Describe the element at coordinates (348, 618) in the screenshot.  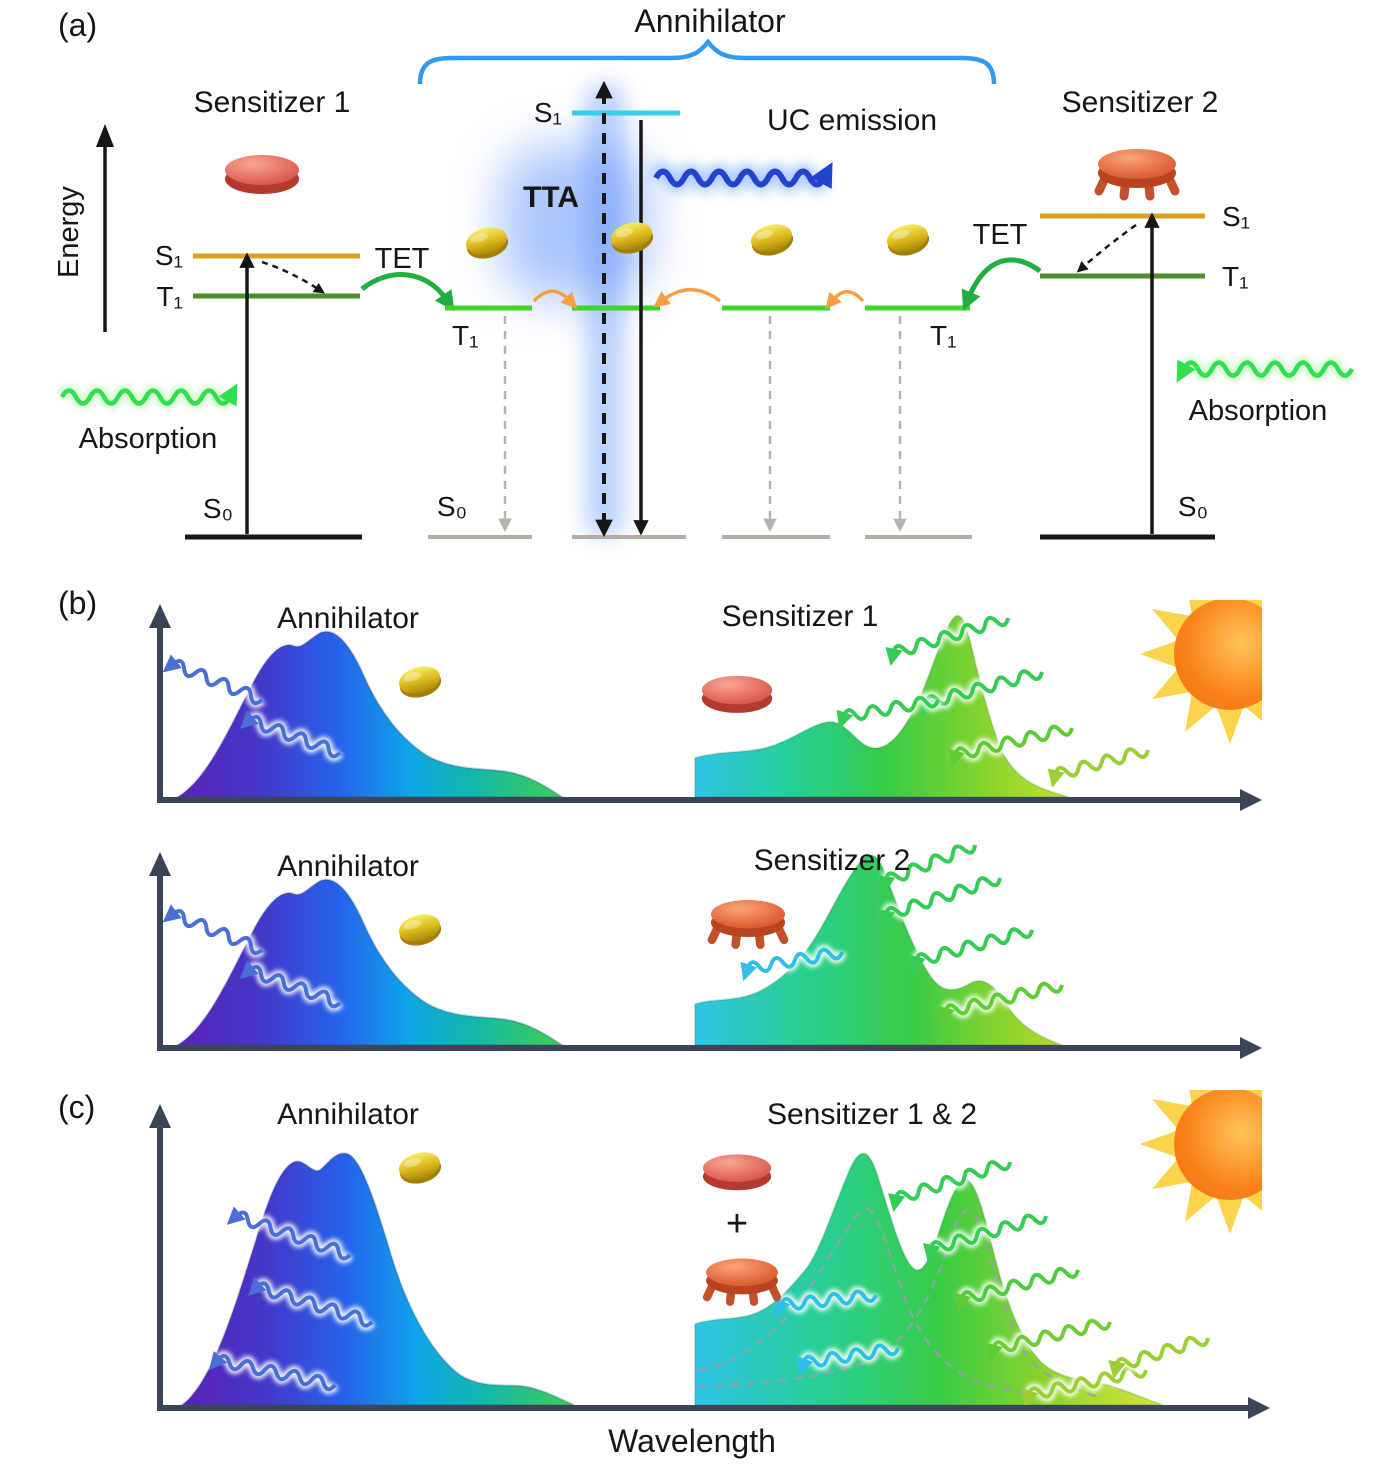
I see `plot1-annihilator-label: Annihilator` at that location.